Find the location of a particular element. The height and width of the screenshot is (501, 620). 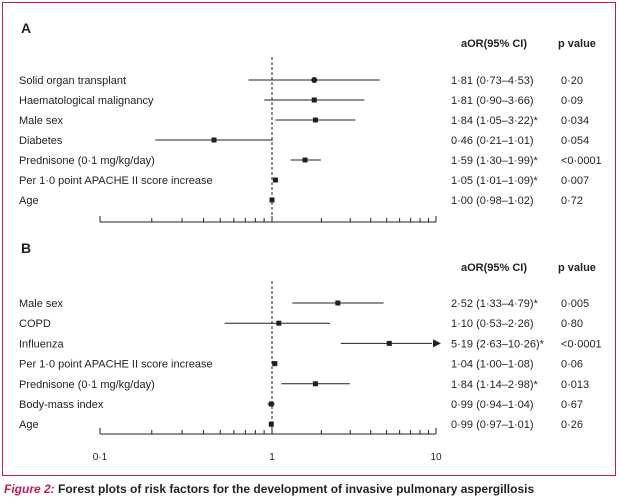

panel-label: B is located at coordinates (26, 248).